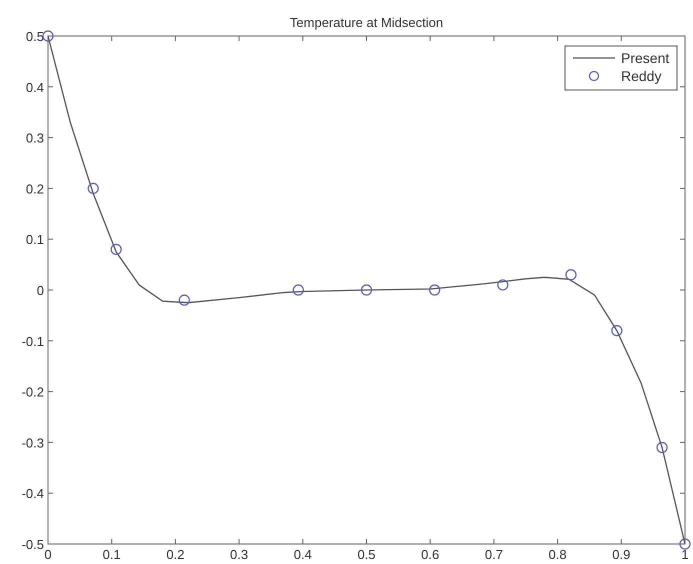  Describe the element at coordinates (493, 554) in the screenshot. I see `x-tick-label: 0.7` at that location.